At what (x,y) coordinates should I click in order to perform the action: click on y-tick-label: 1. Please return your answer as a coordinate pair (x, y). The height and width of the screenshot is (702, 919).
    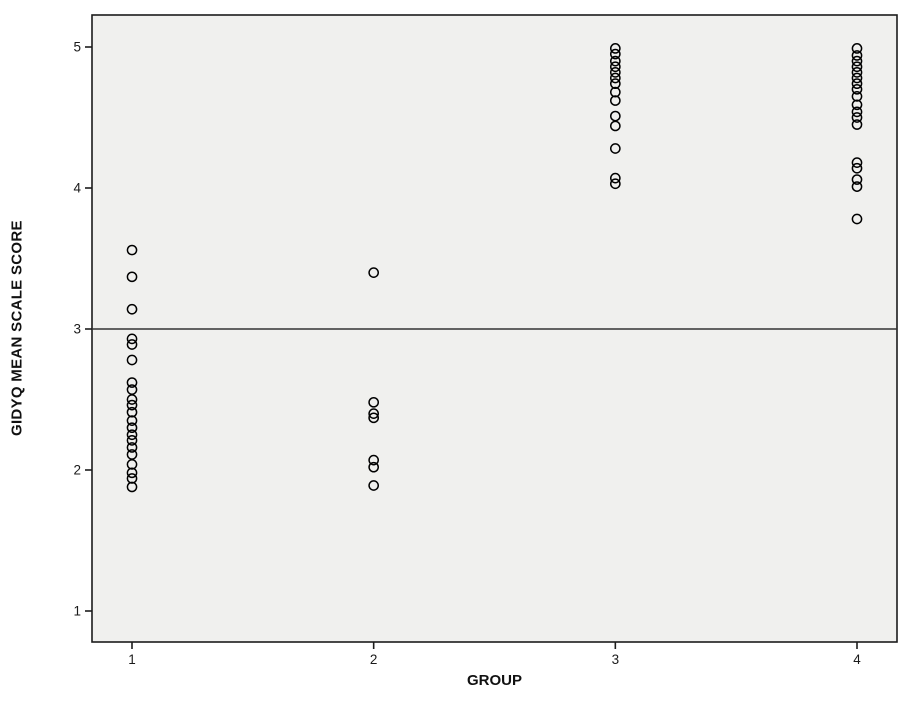
    Looking at the image, I should click on (77, 611).